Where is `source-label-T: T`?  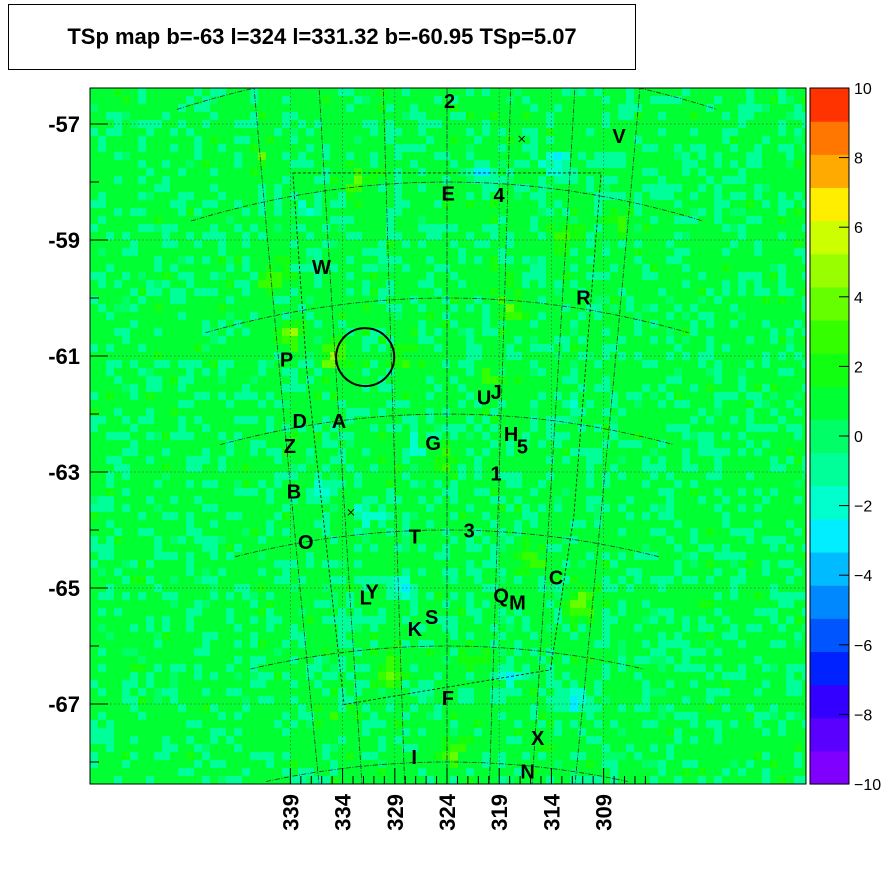
source-label-T: T is located at coordinates (415, 537).